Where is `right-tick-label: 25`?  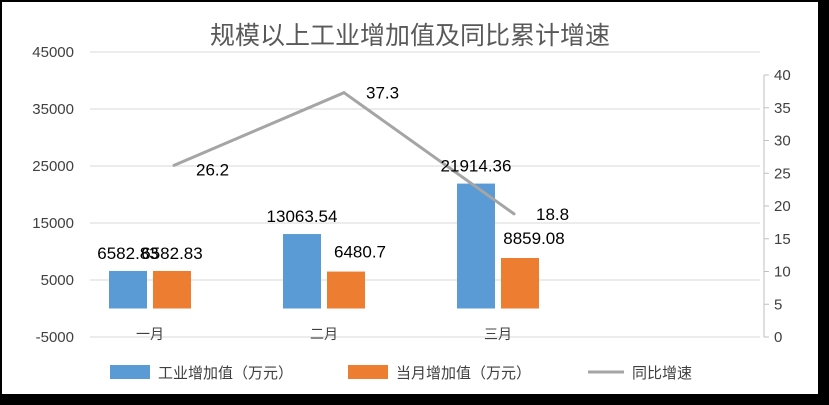 right-tick-label: 25 is located at coordinates (782, 173).